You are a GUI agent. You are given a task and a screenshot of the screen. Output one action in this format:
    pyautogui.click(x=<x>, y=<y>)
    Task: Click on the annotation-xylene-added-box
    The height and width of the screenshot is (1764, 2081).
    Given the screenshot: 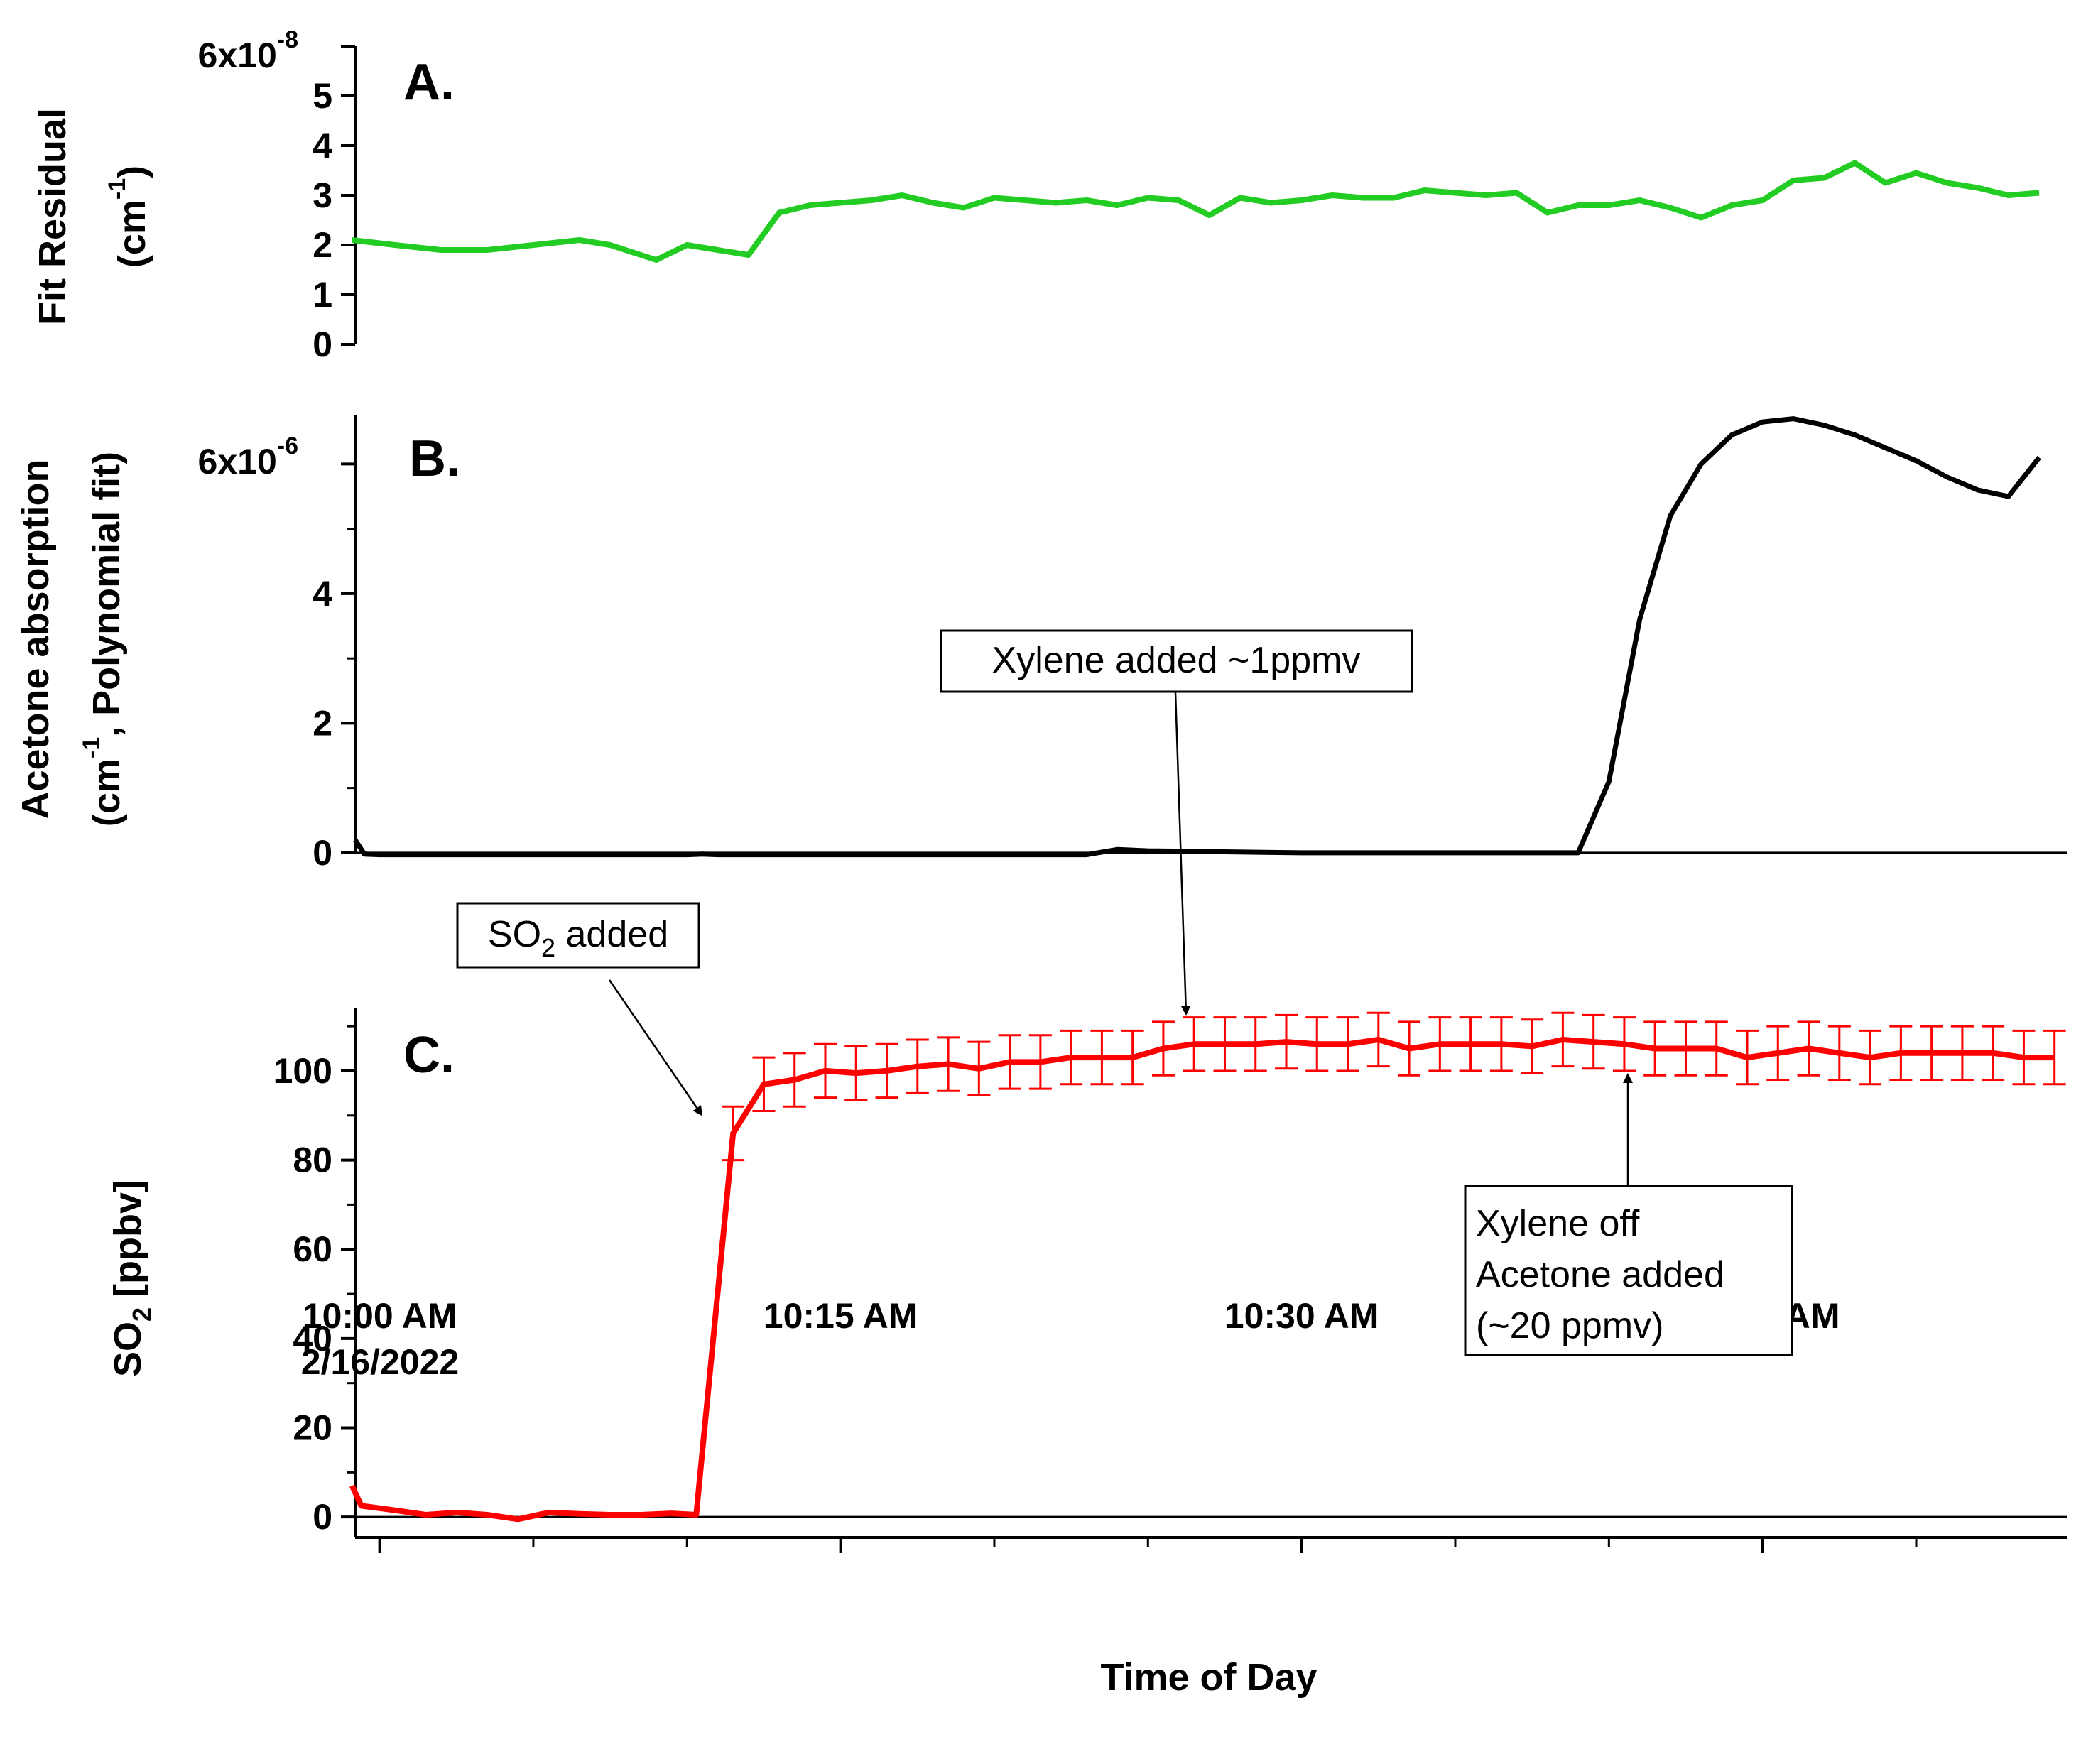 What is the action you would take?
    pyautogui.click(x=1176, y=661)
    